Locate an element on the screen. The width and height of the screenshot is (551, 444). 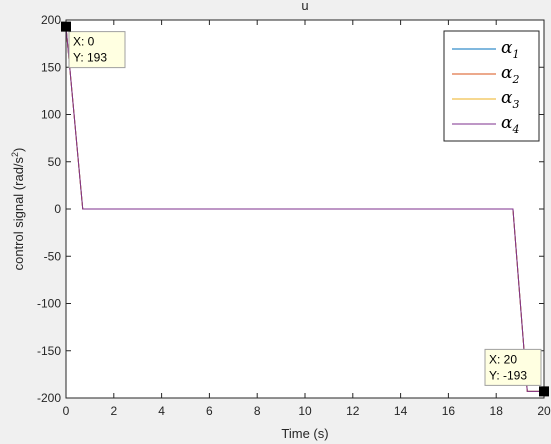
datatip-x-1: X: 0 is located at coordinates (84, 42).